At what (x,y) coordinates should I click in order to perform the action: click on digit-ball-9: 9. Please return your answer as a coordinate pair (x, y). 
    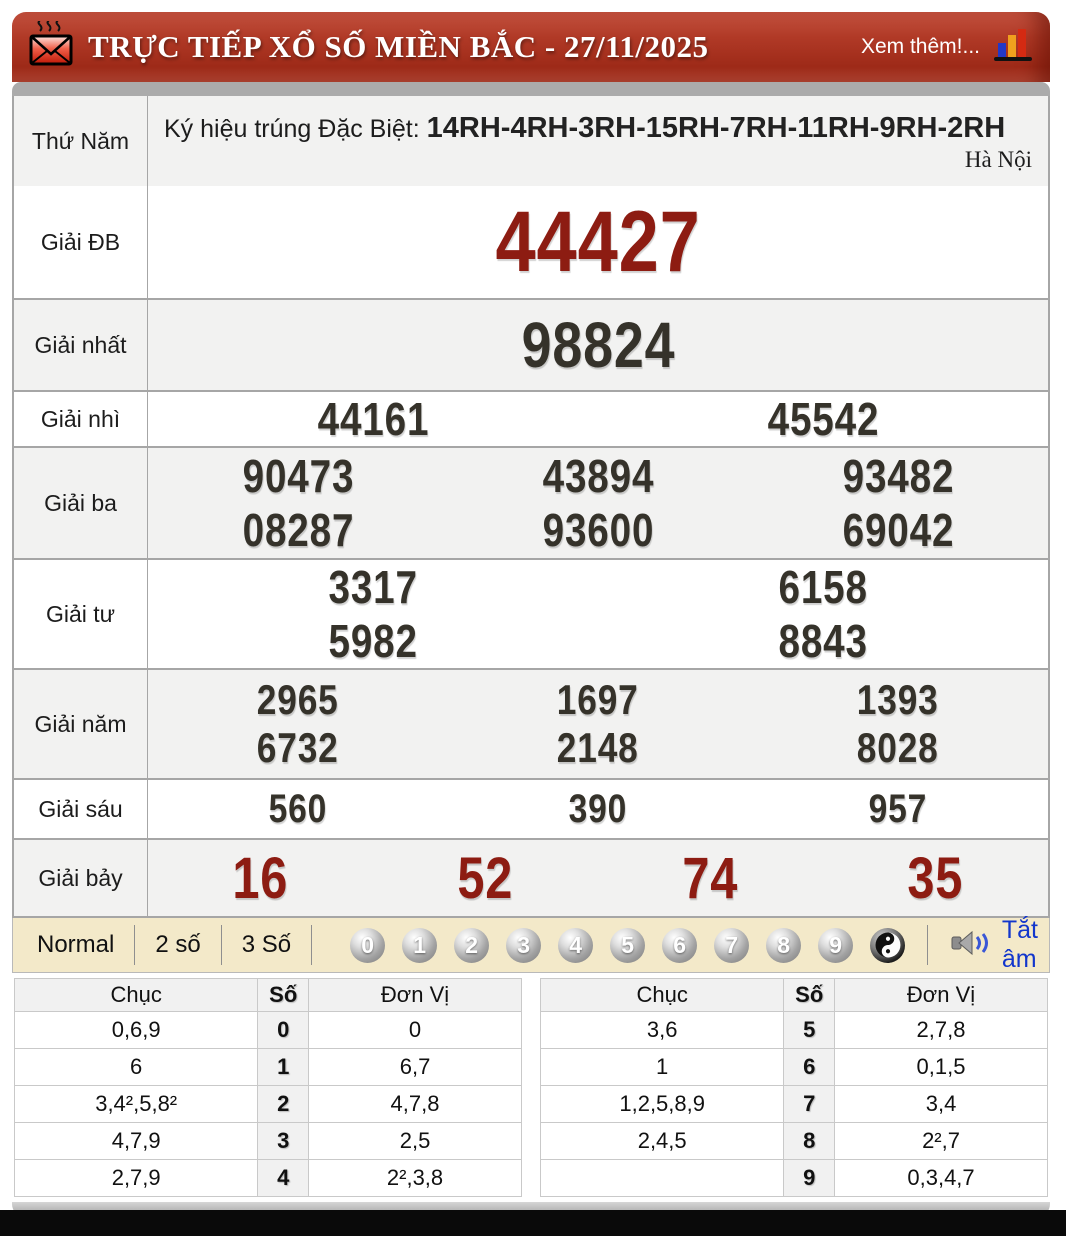
    Looking at the image, I should click on (836, 945).